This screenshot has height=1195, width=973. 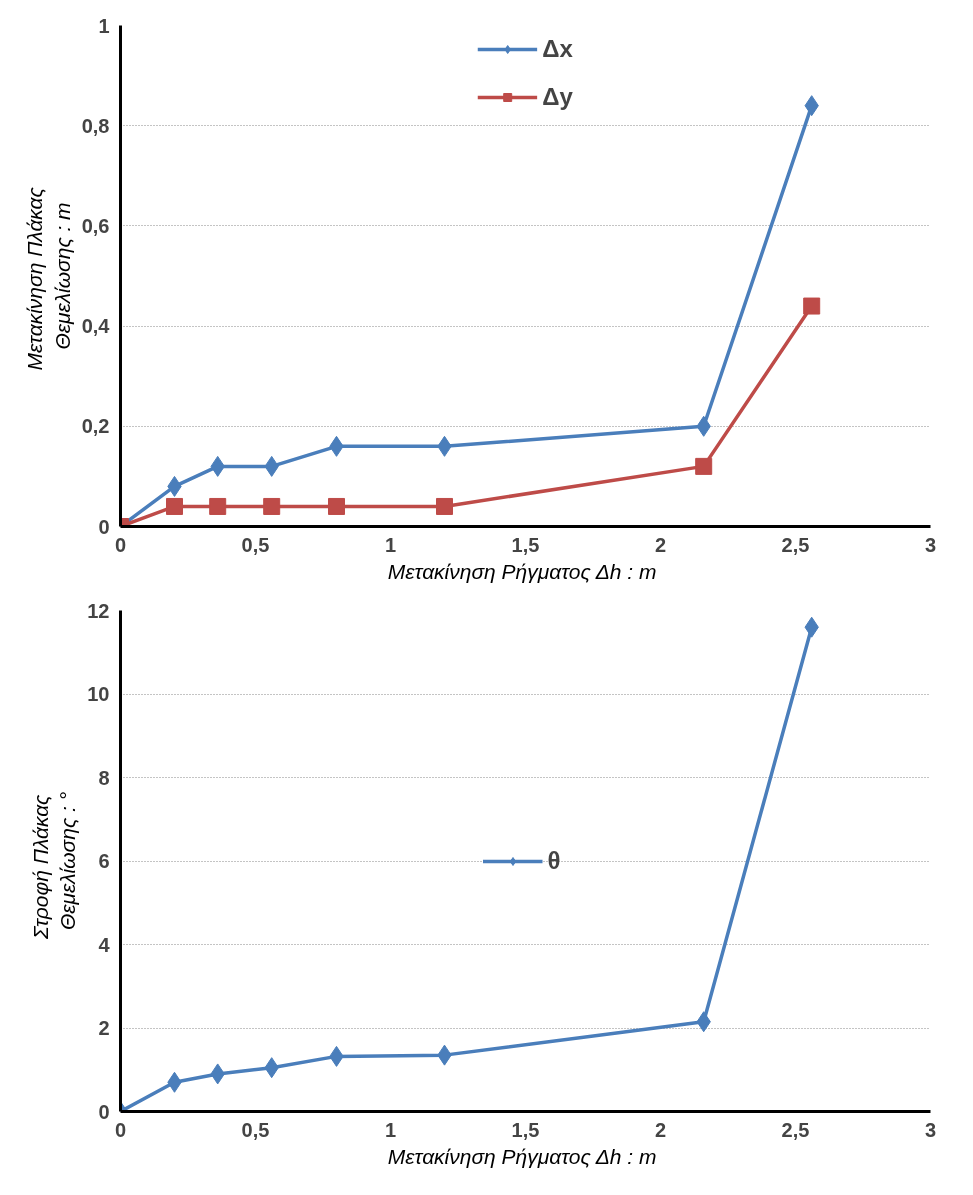 I want to click on legend-label: θ, so click(x=554, y=860).